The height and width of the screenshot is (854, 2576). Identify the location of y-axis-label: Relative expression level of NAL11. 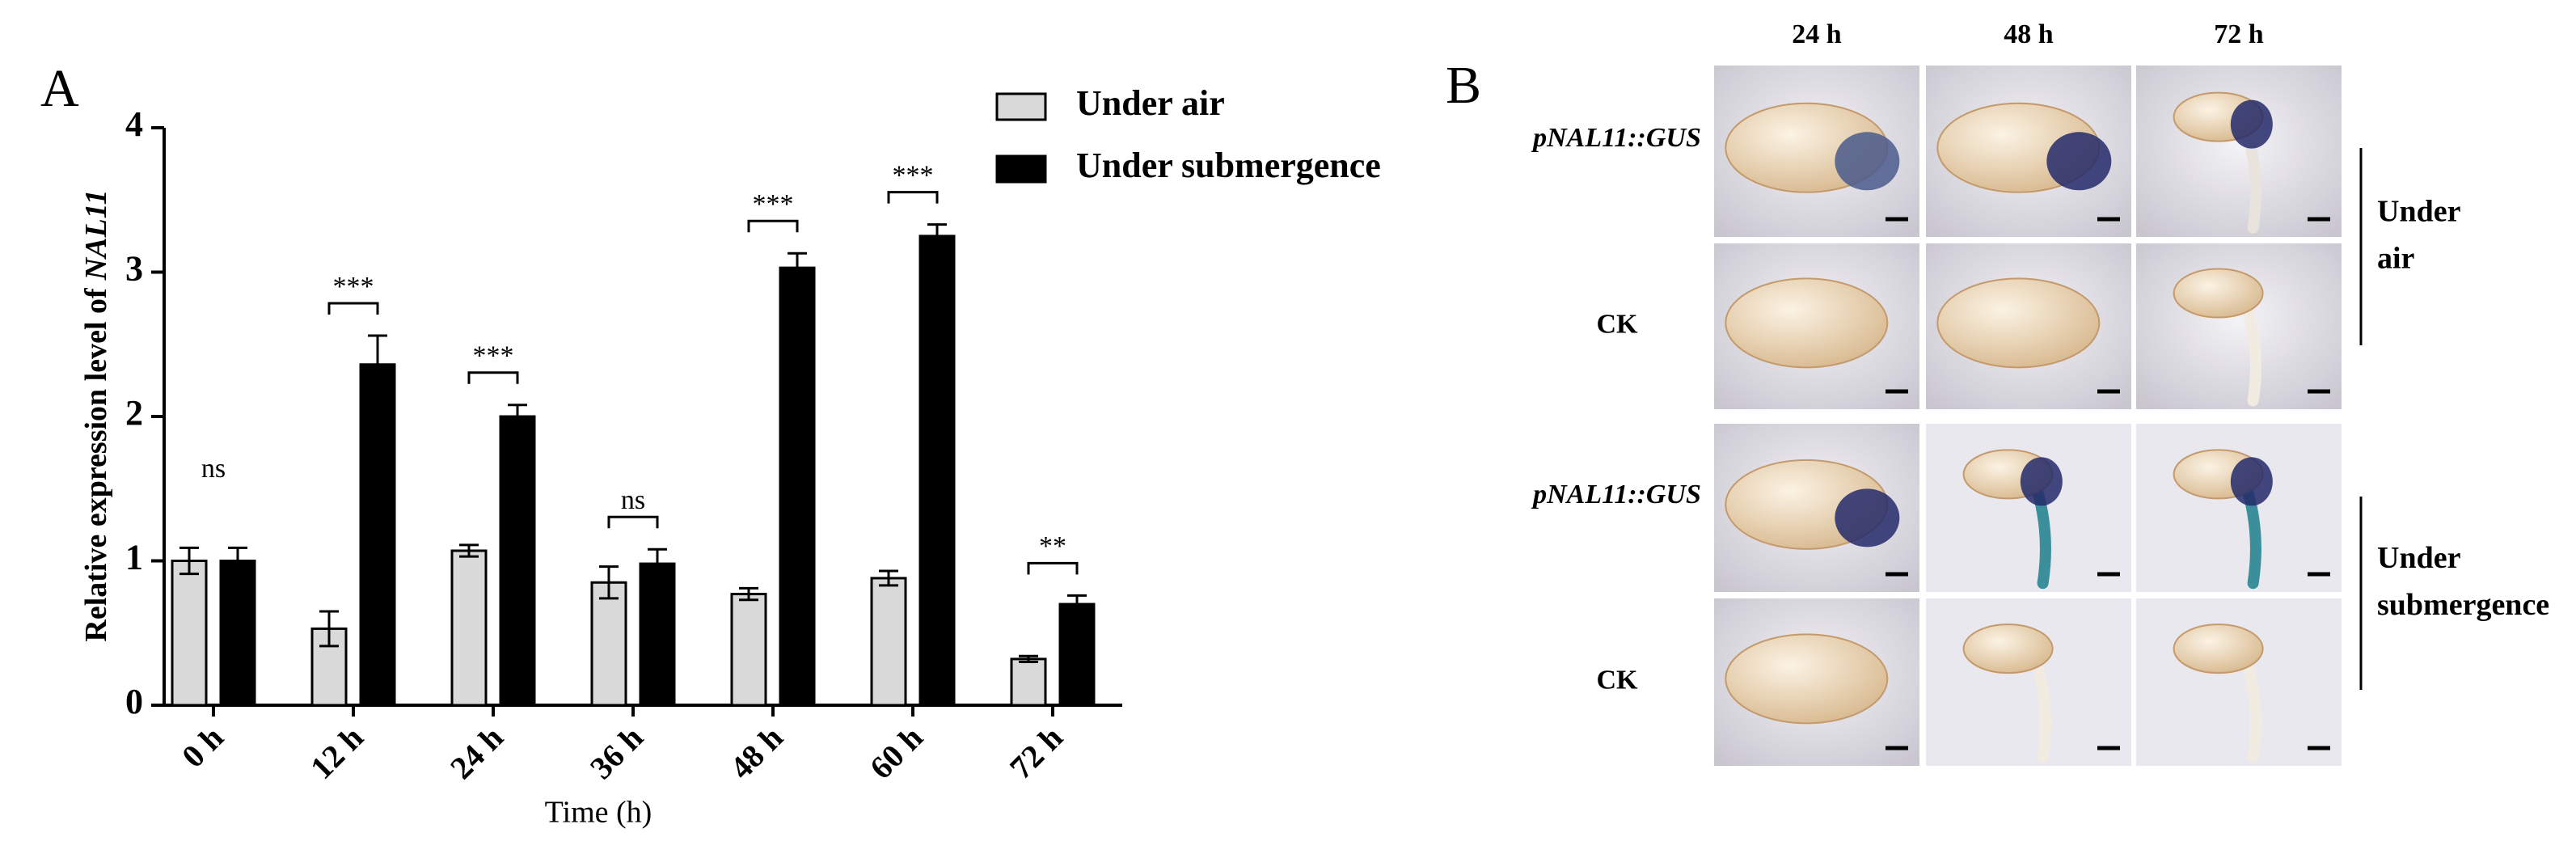
(96, 415).